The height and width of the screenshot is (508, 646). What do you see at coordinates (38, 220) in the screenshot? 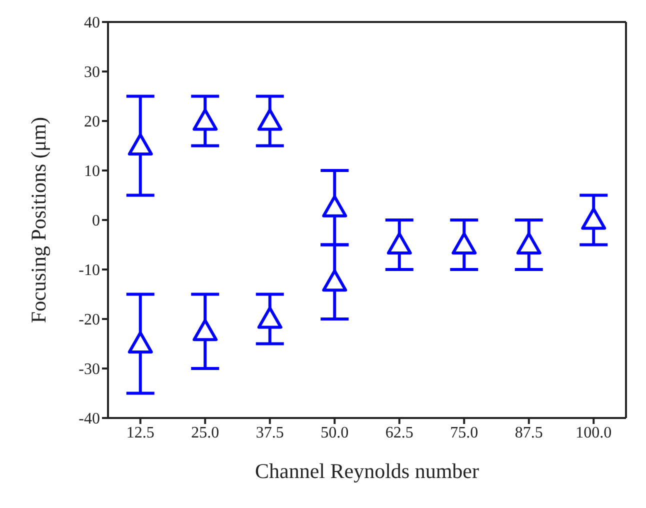
I see `y-axis-title: Focusing Positions (μm)` at bounding box center [38, 220].